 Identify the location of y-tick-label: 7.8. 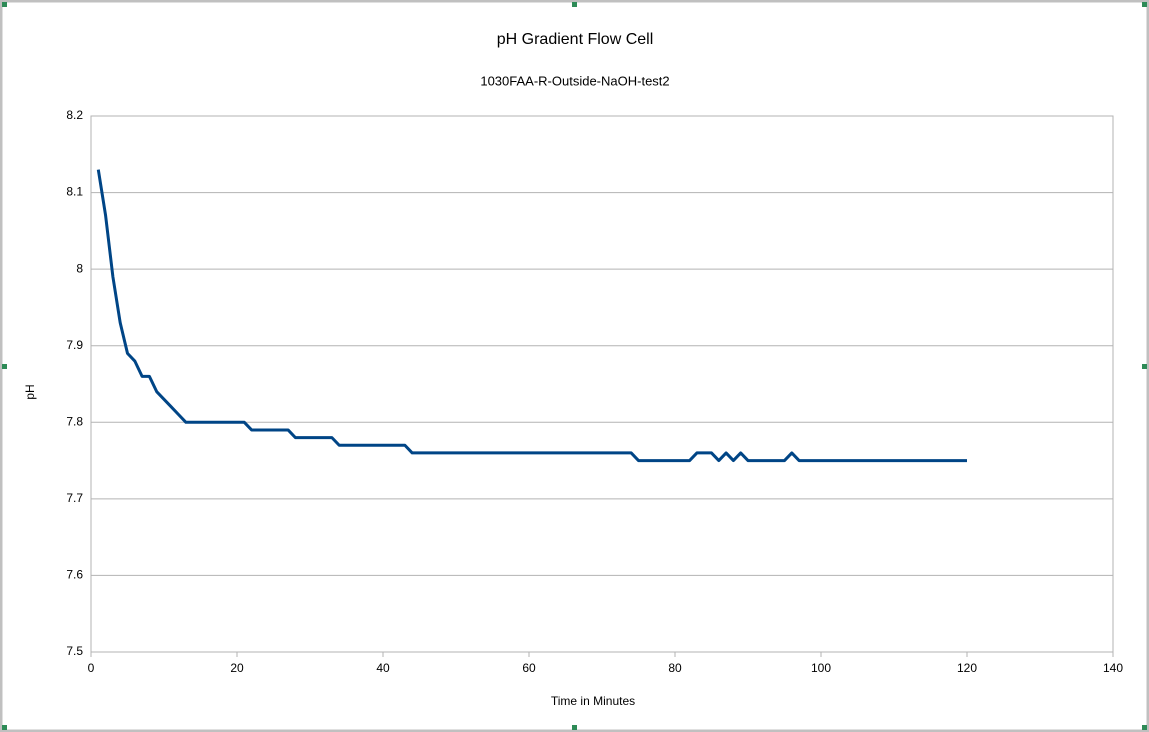
(74, 421).